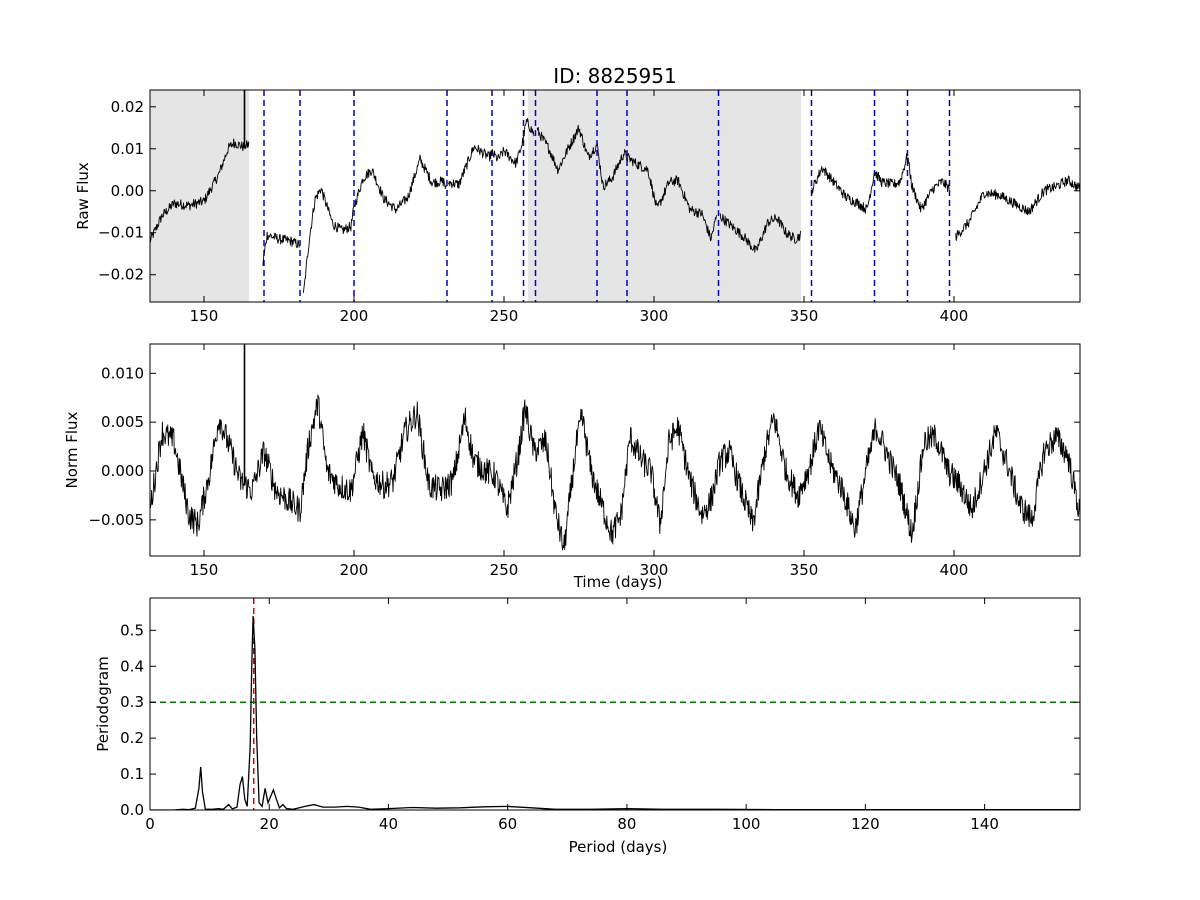 The height and width of the screenshot is (900, 1200). I want to click on norm-y-axis-label: Norm Flux, so click(72, 449).